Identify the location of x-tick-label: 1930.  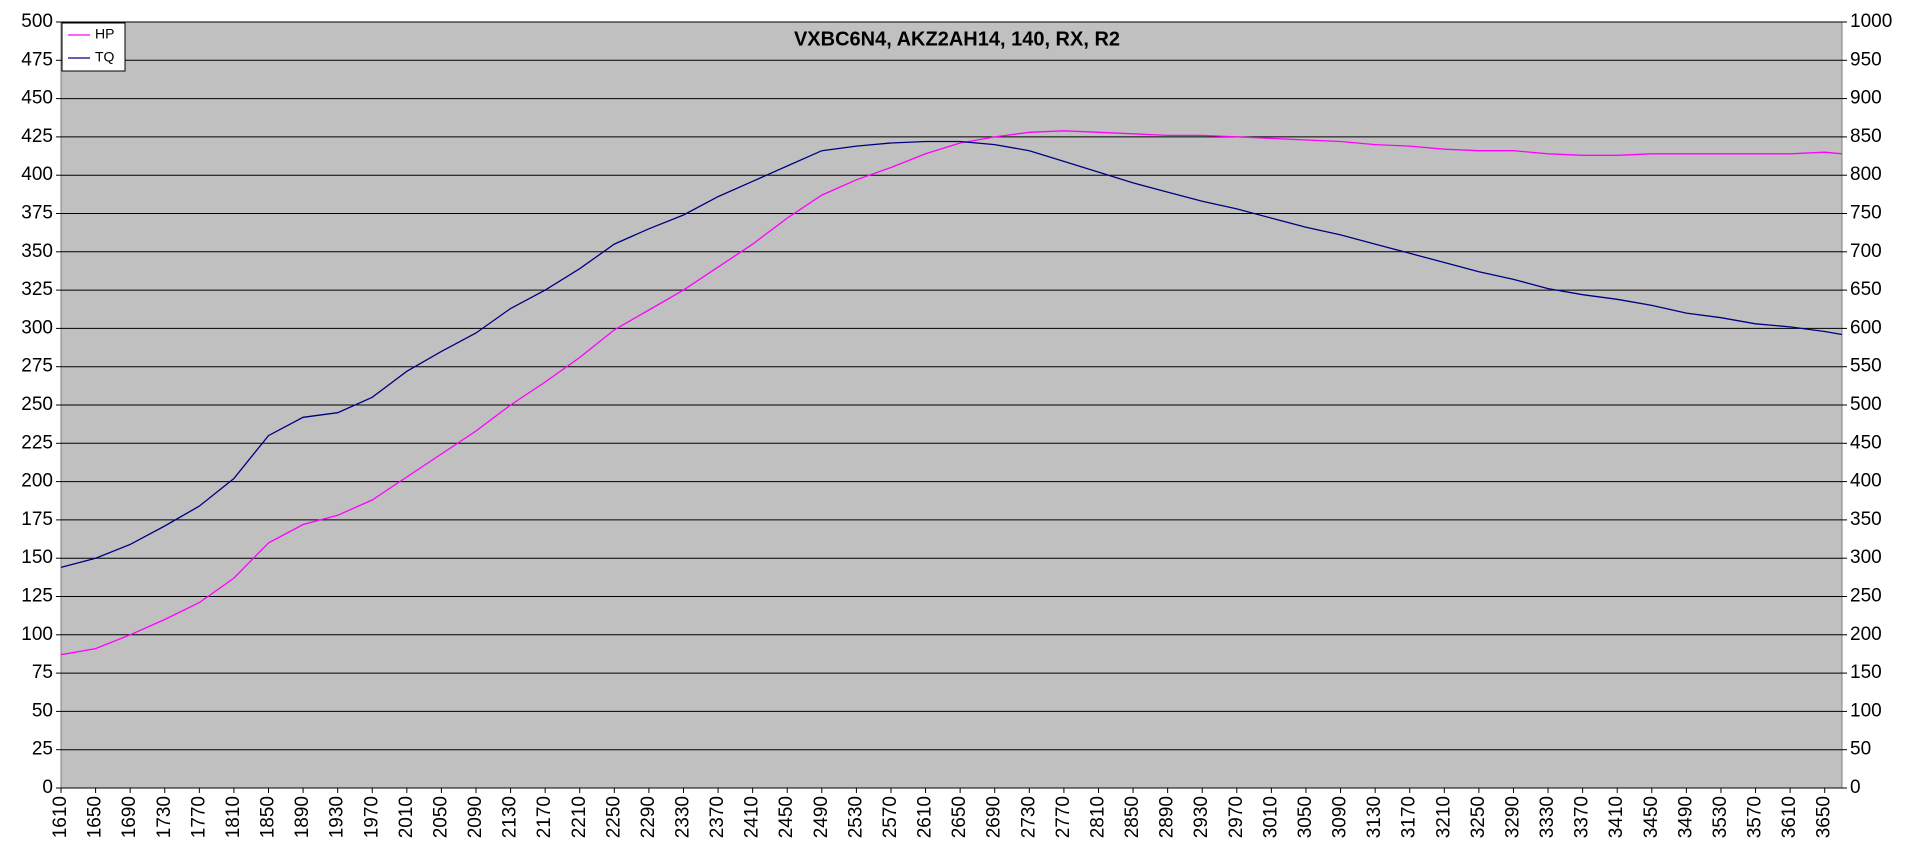
(337, 817).